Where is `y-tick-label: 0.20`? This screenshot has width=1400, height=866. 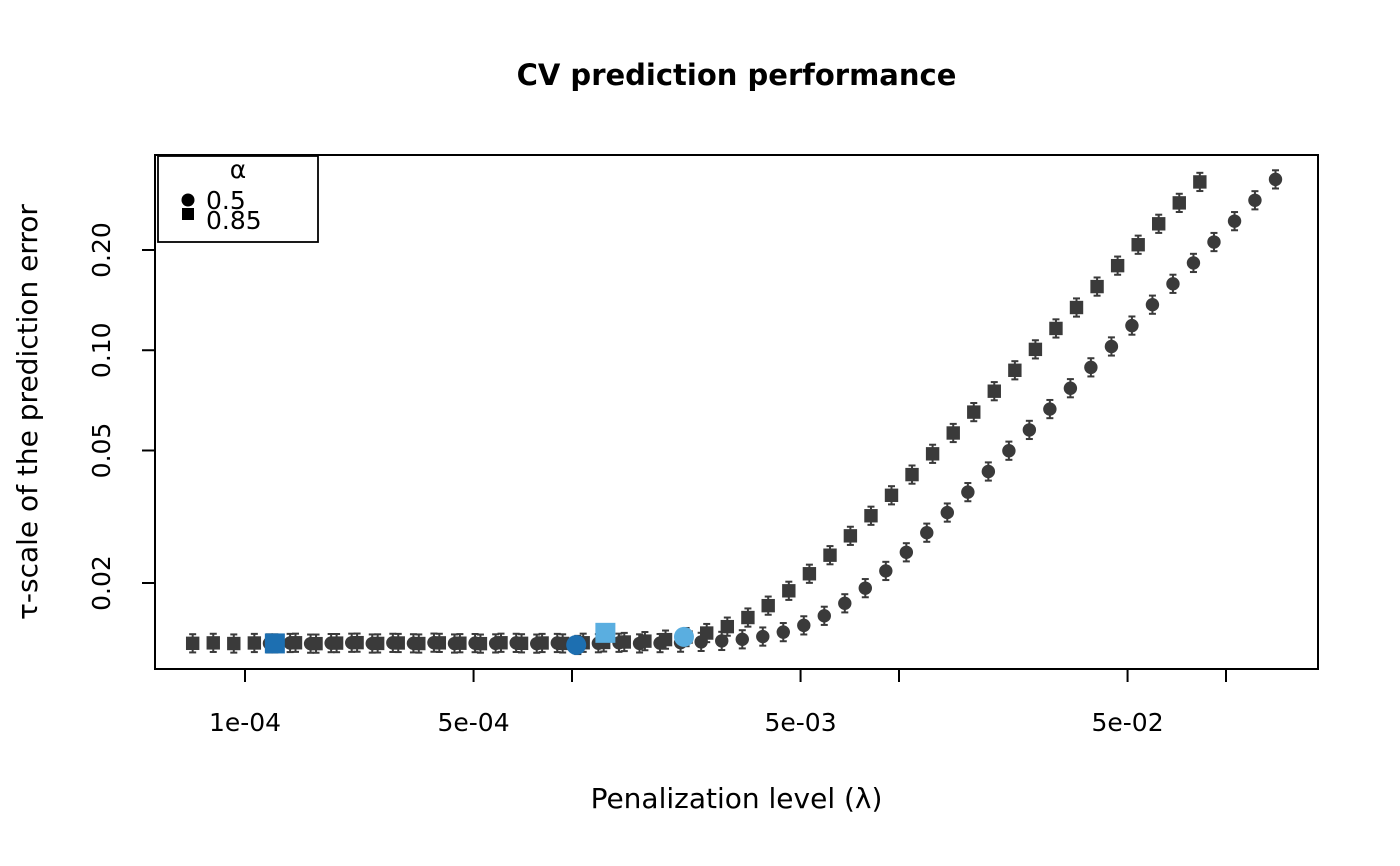
y-tick-label: 0.20 is located at coordinates (101, 250).